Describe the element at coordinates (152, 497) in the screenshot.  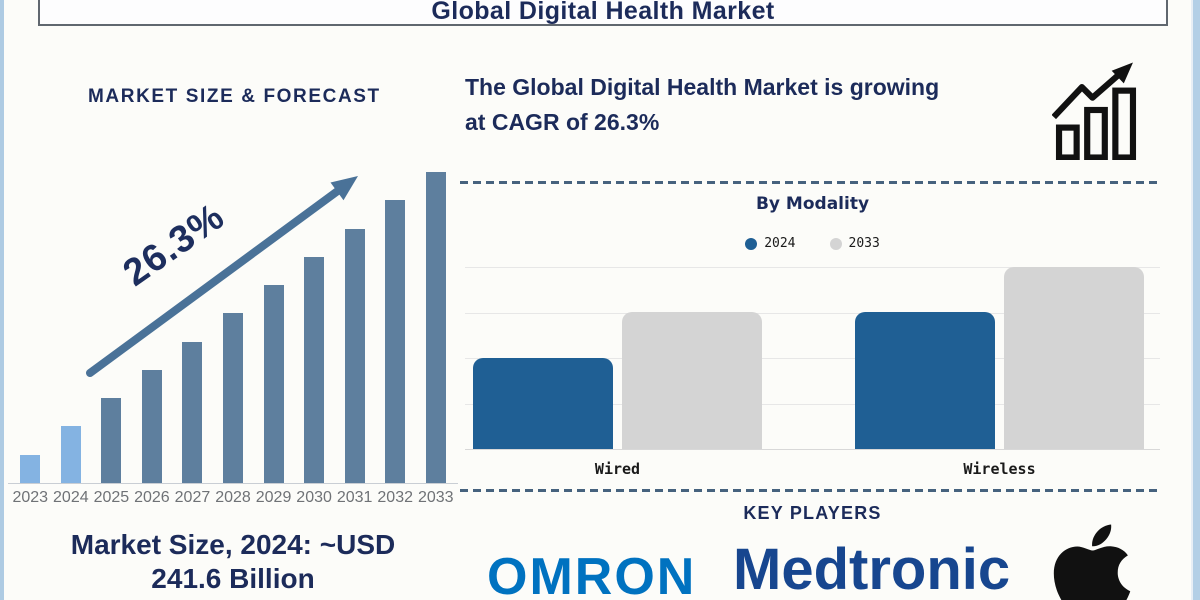
I see `forecast-x-label-2026: 2026` at that location.